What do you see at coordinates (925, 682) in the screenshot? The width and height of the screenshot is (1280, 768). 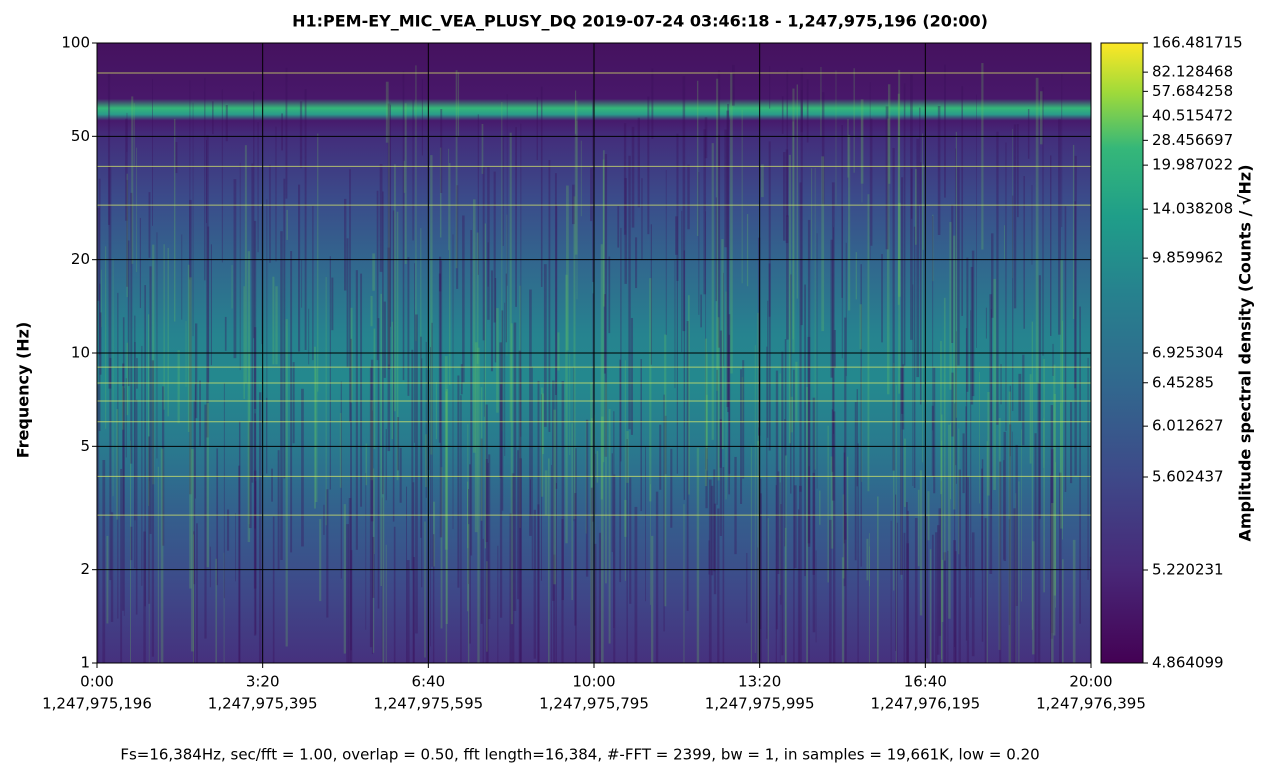 I see `x-tick-label: 16:40` at bounding box center [925, 682].